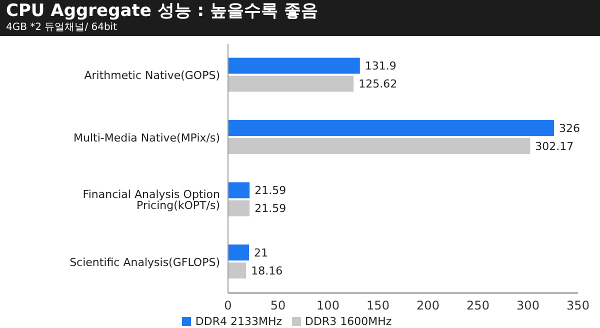 The height and width of the screenshot is (328, 600). Describe the element at coordinates (378, 84) in the screenshot. I see `data-label: 125.62` at that location.